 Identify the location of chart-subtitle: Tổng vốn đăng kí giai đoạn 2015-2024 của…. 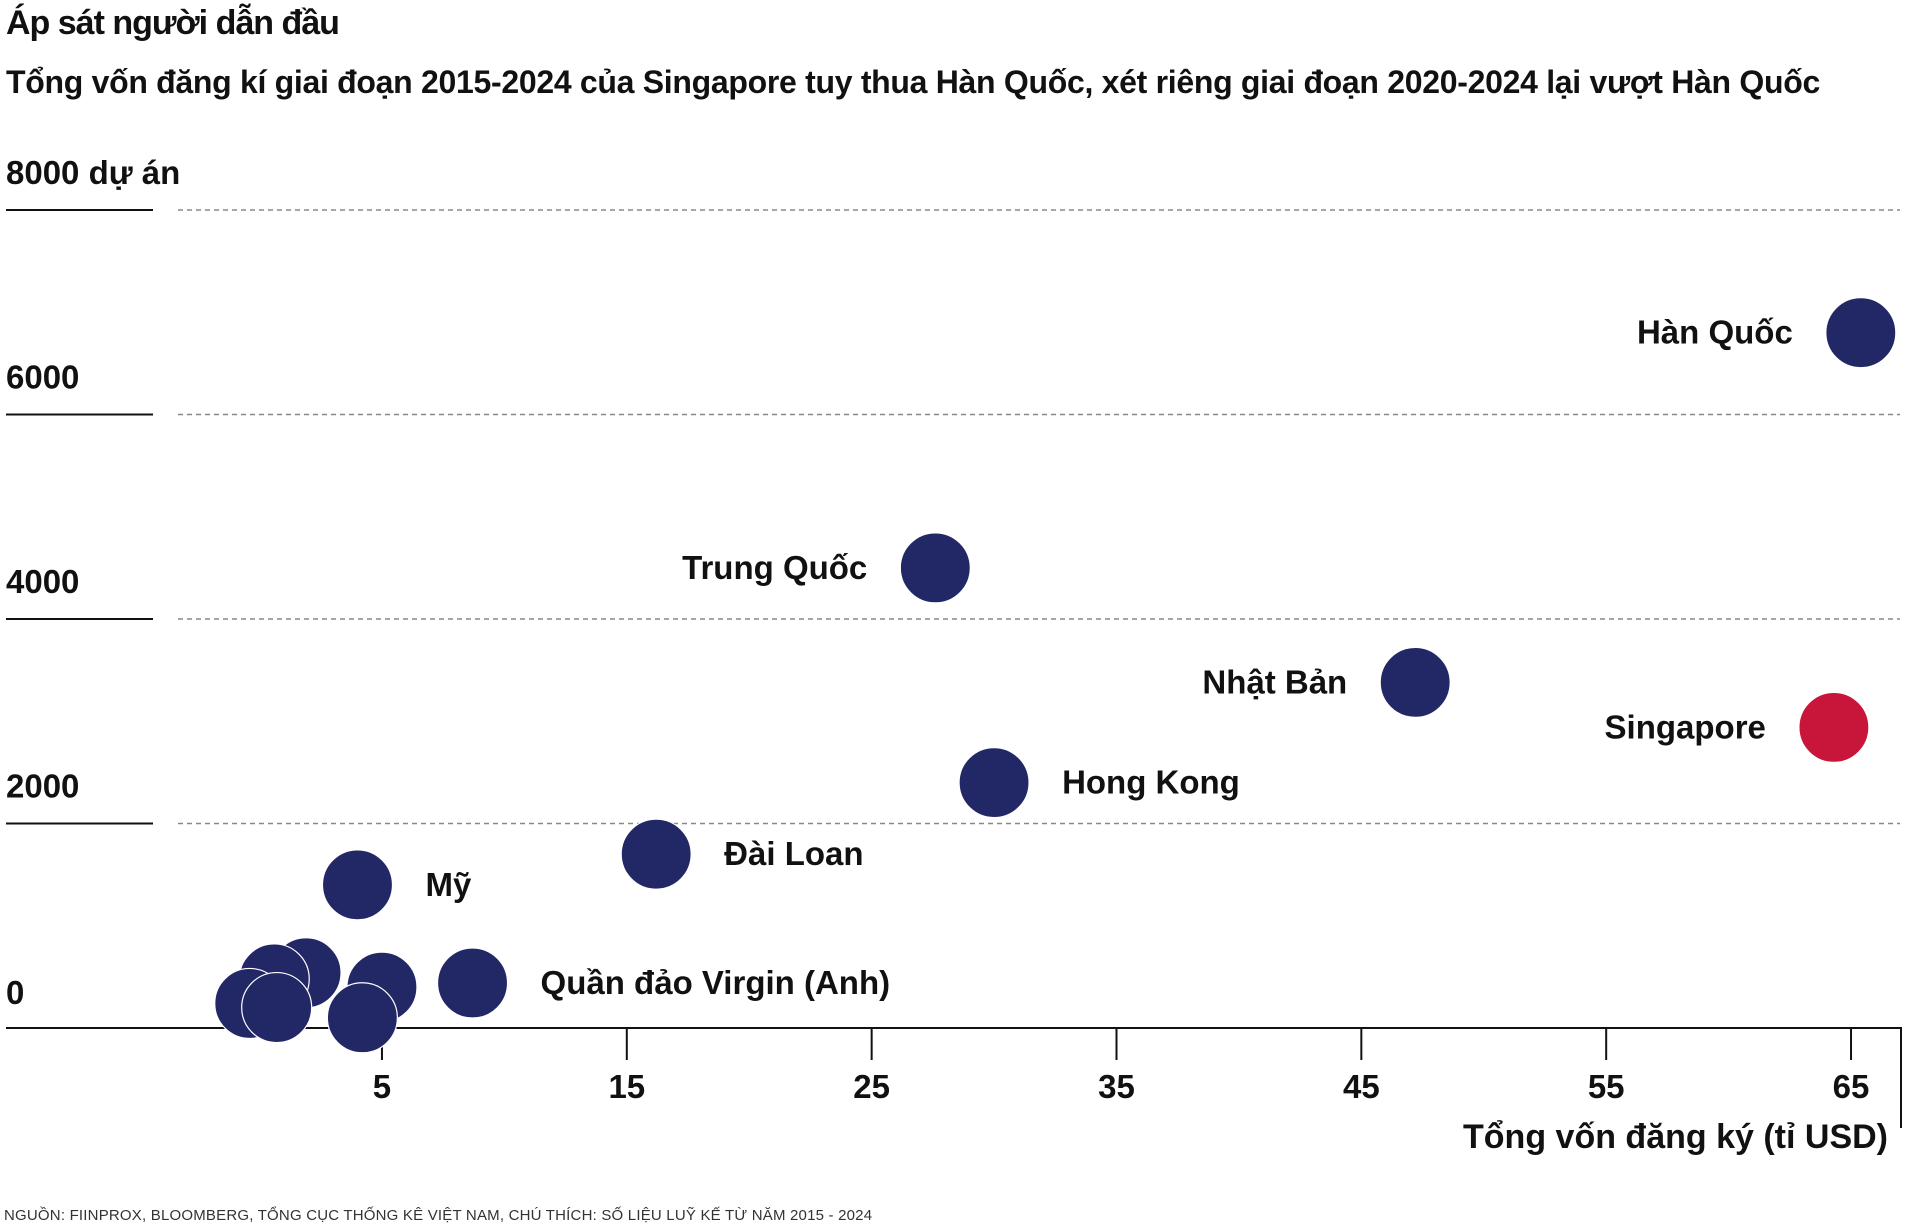
(913, 82).